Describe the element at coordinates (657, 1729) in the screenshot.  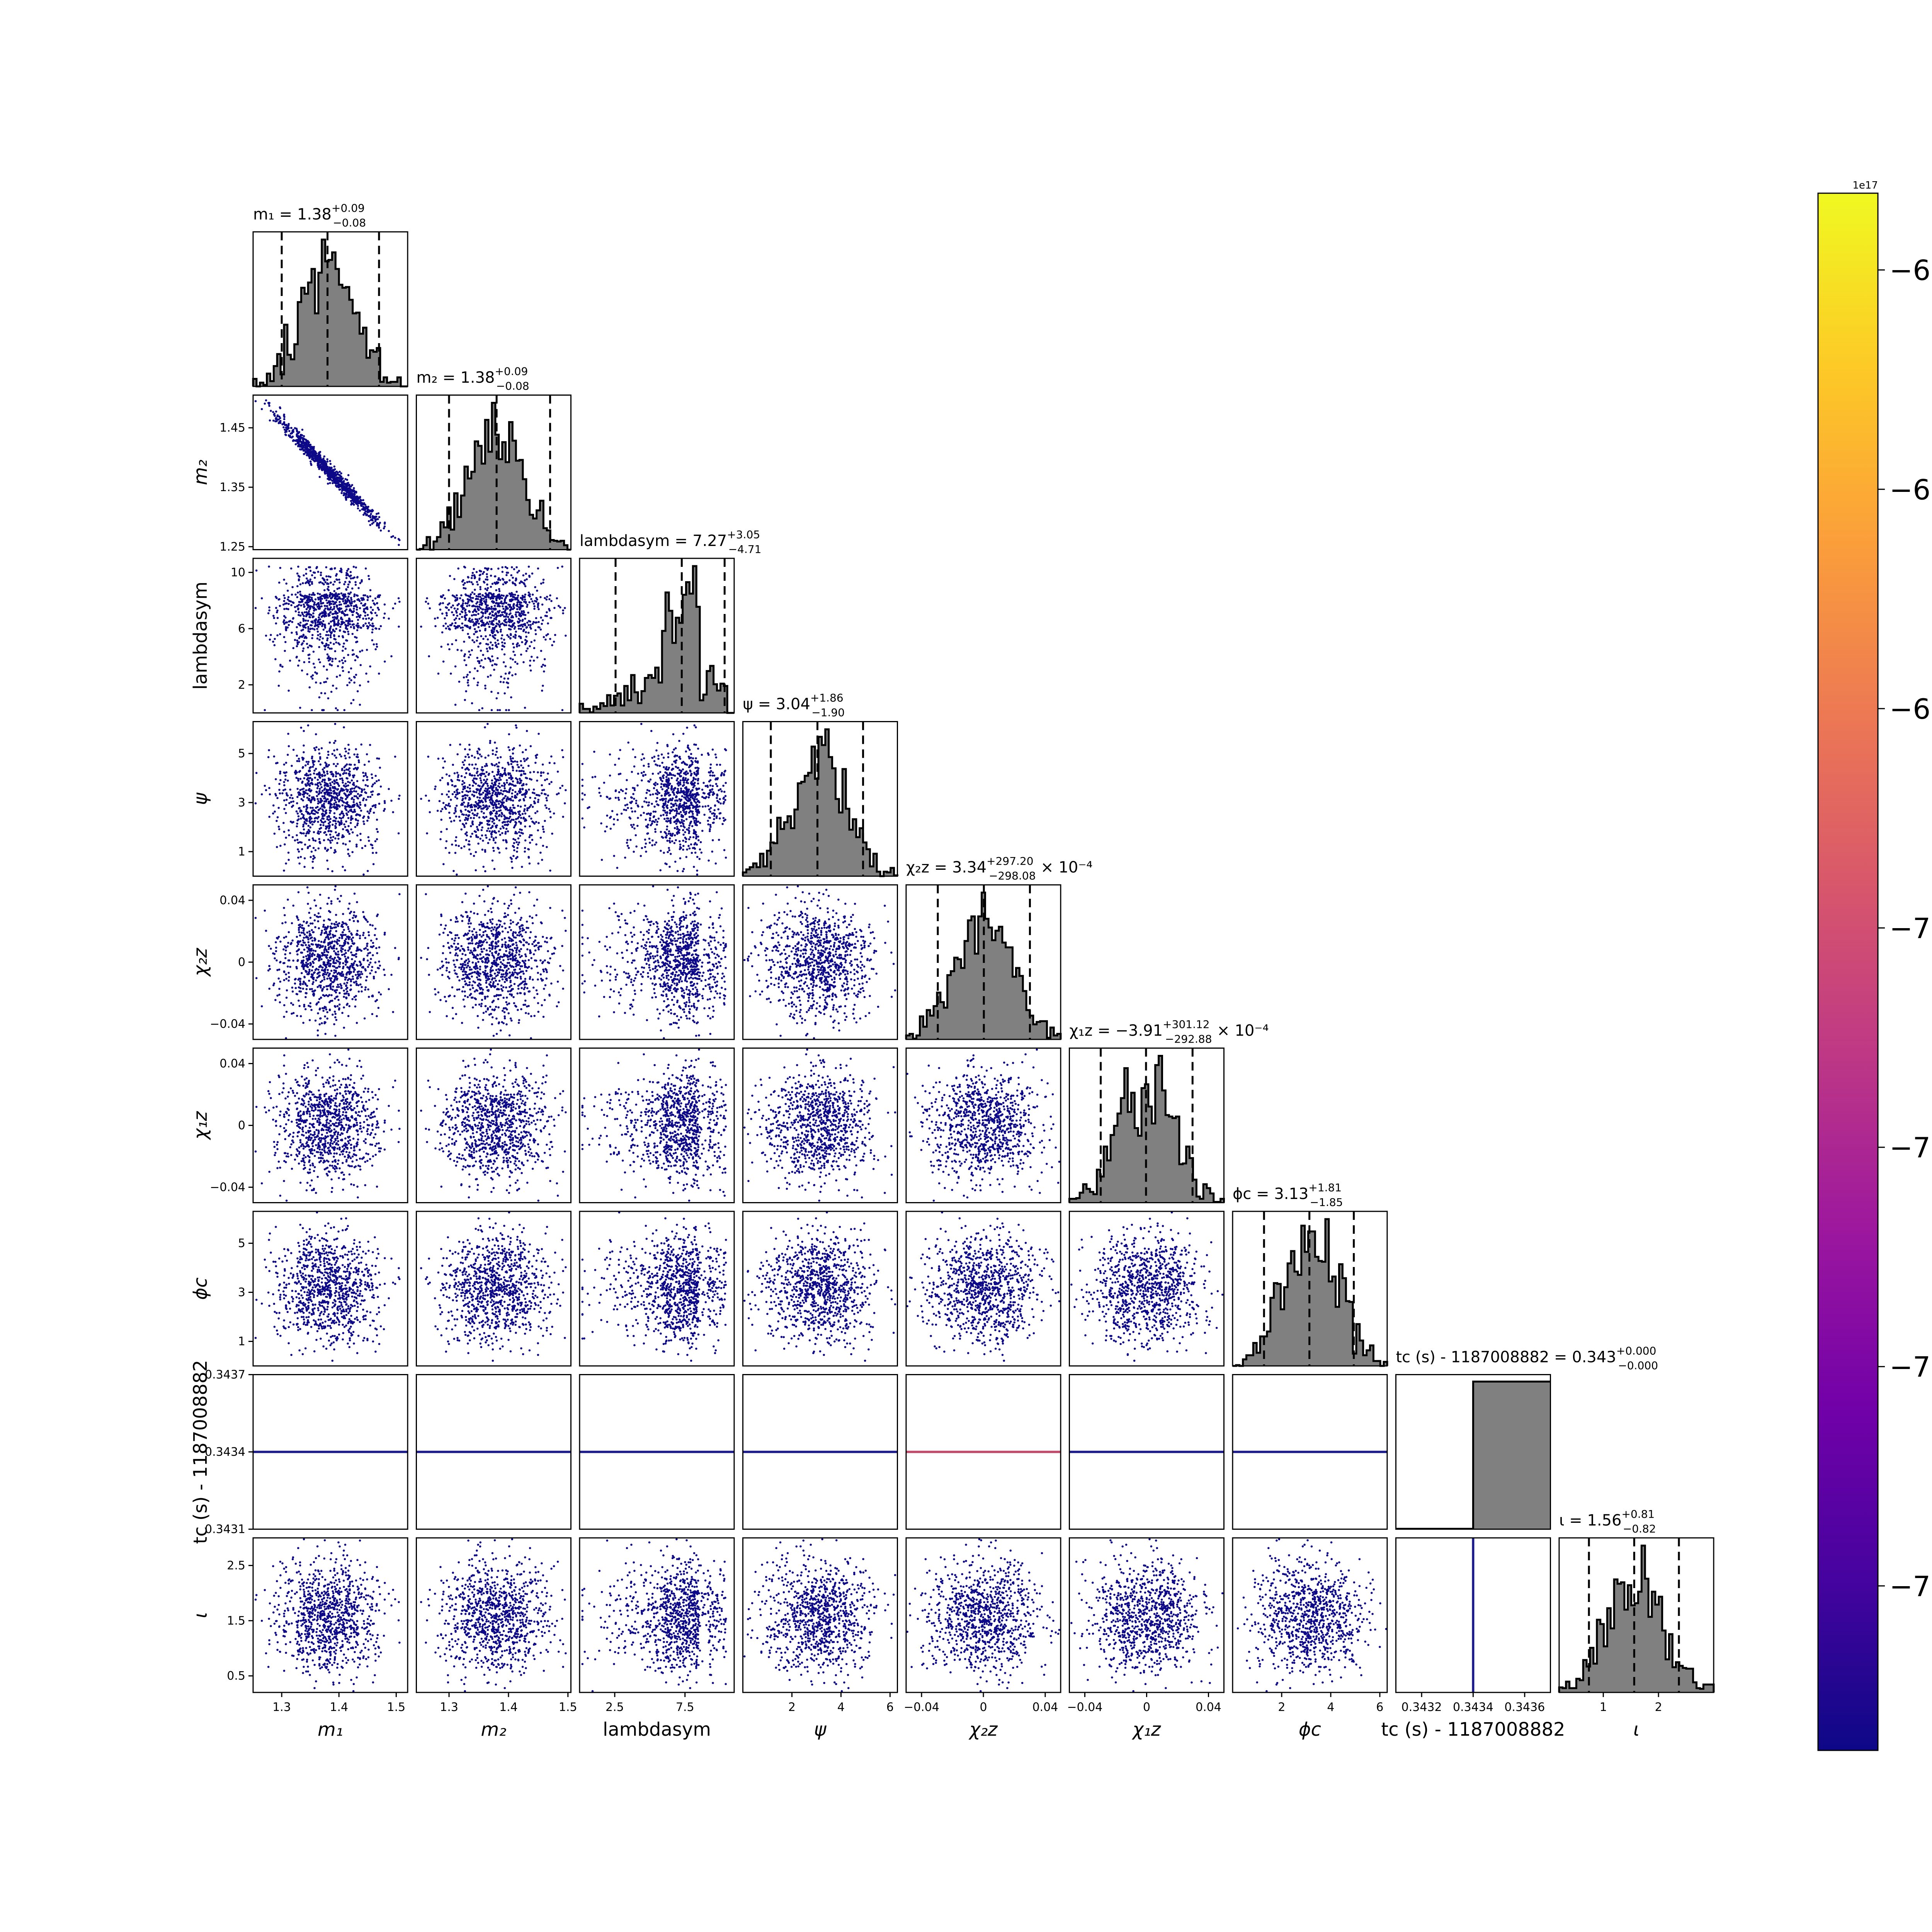
I see `x-axis-label-lambdasym: lambdasym` at that location.